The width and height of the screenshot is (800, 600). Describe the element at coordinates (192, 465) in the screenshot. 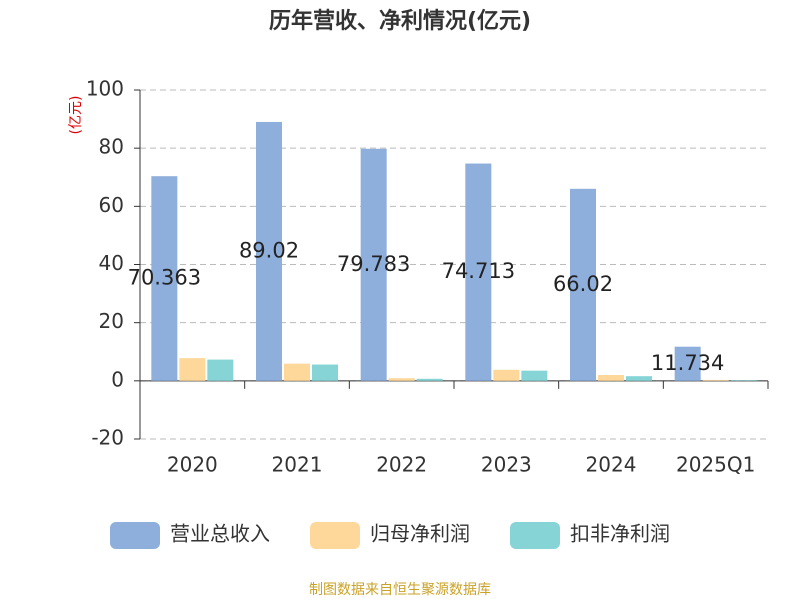

I see `x-tick-label: 2020` at that location.